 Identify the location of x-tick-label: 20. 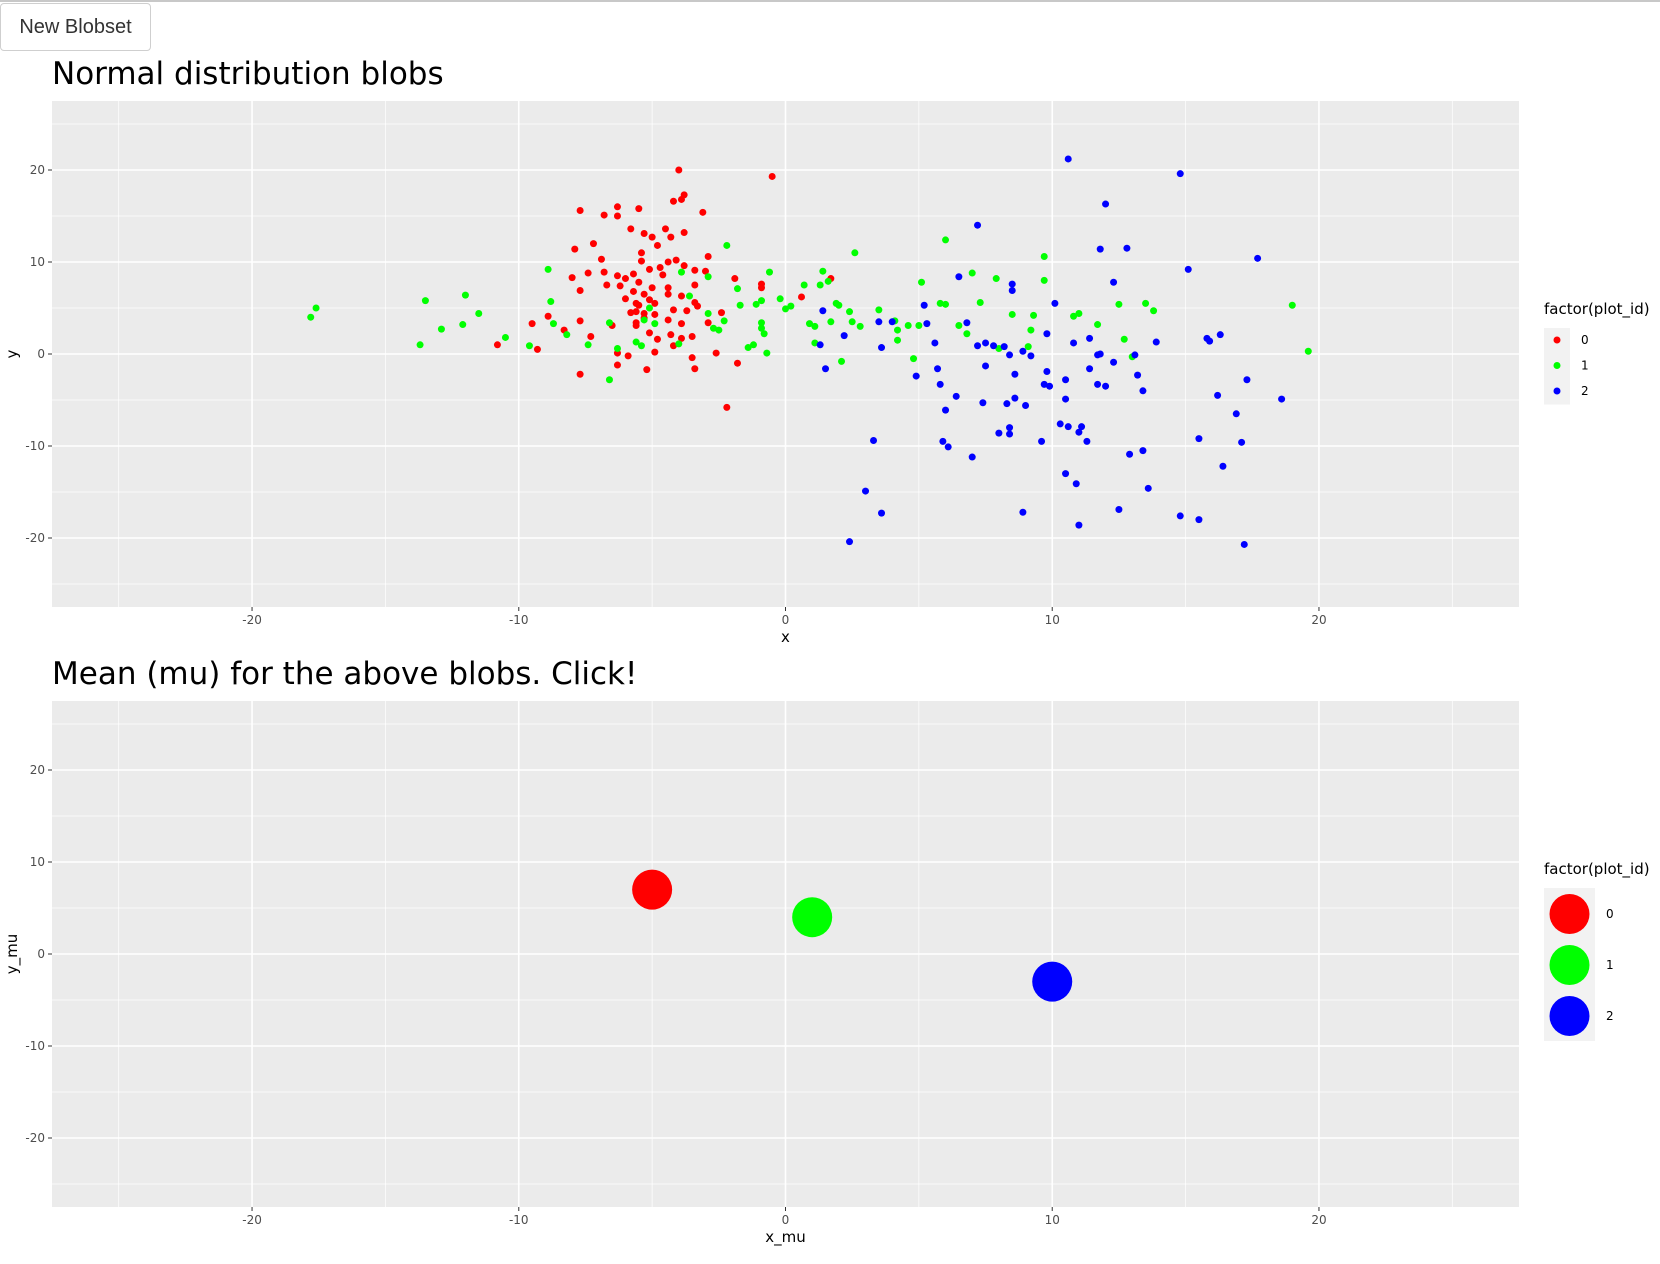
(1318, 1220).